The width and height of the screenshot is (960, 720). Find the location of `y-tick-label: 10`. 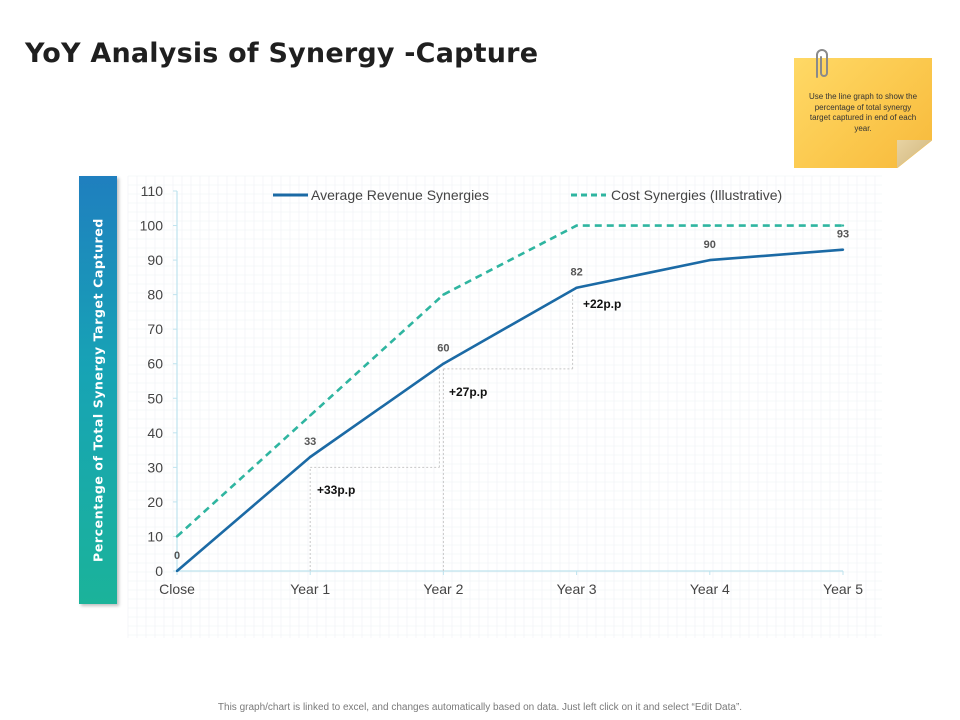

y-tick-label: 10 is located at coordinates (155, 536).